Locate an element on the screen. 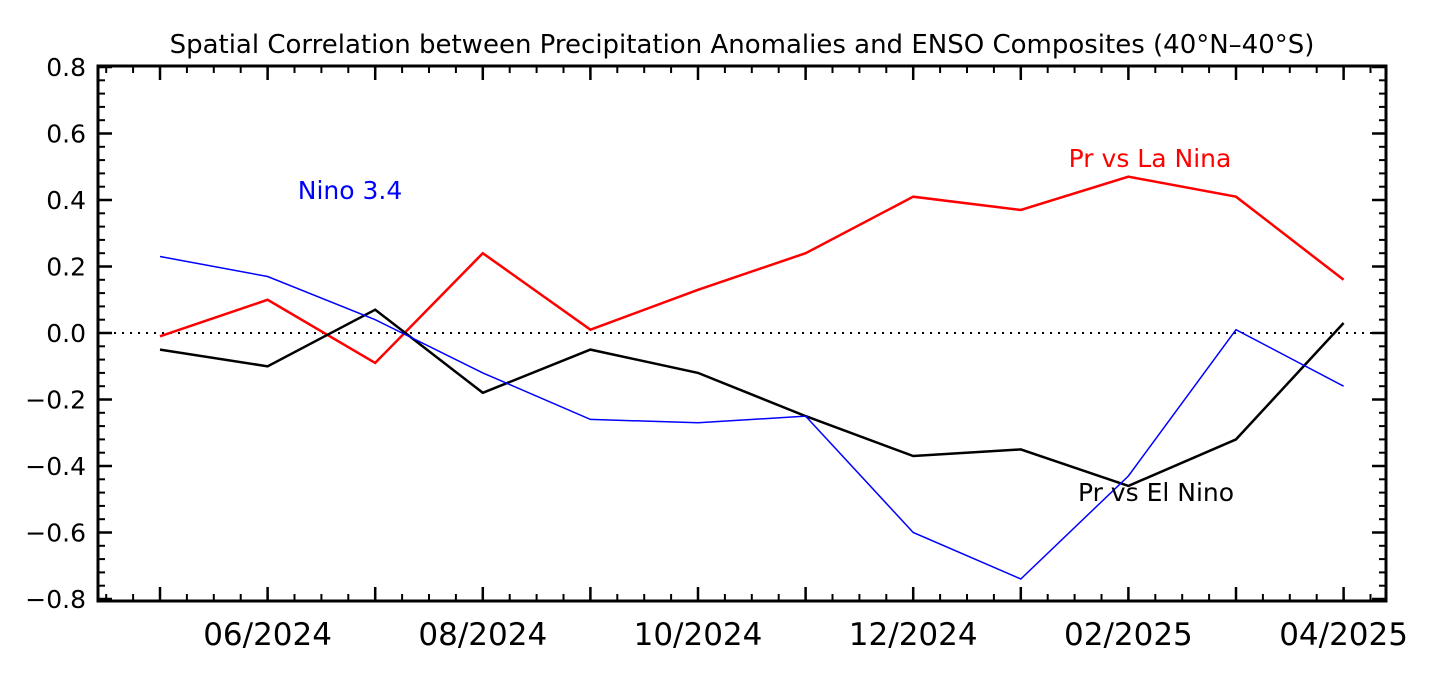 This screenshot has width=1430, height=681. y-tick-label: 0.2 is located at coordinates (66, 267).